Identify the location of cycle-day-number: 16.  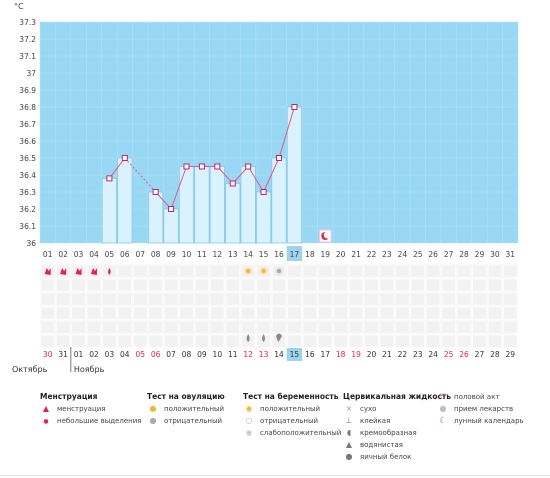
(279, 254).